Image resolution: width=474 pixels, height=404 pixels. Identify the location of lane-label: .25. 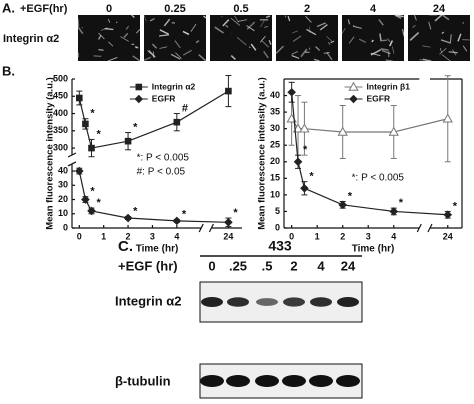
(238, 265).